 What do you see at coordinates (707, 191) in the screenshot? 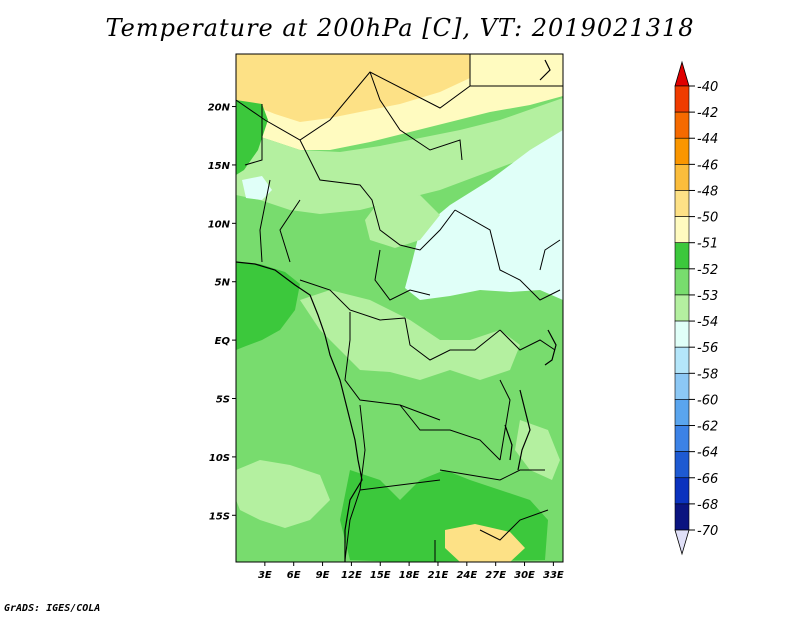
I see `colorbar-label: -48` at bounding box center [707, 191].